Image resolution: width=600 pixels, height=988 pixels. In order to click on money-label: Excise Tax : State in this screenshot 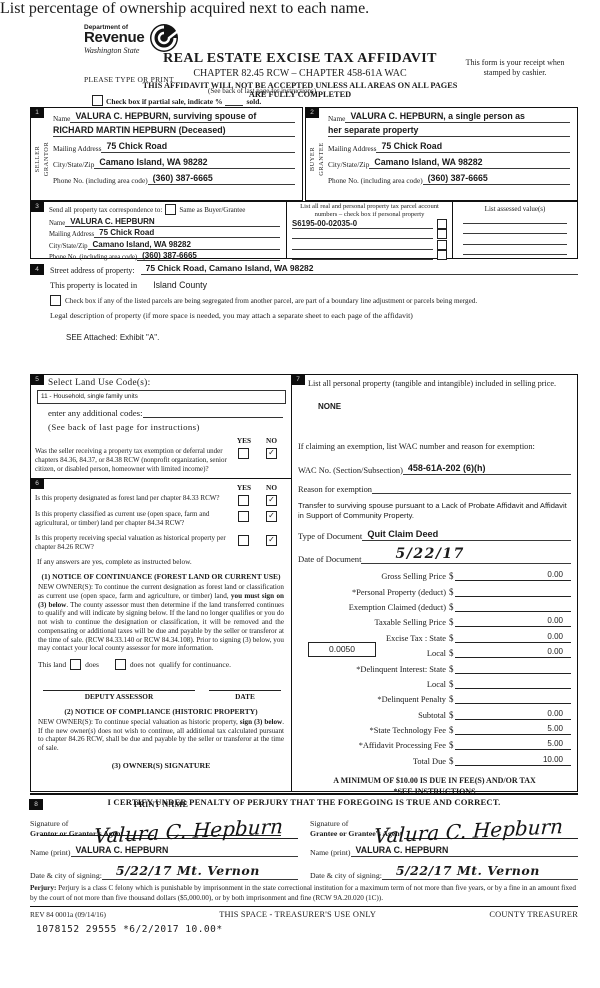, I will do `click(416, 638)`.